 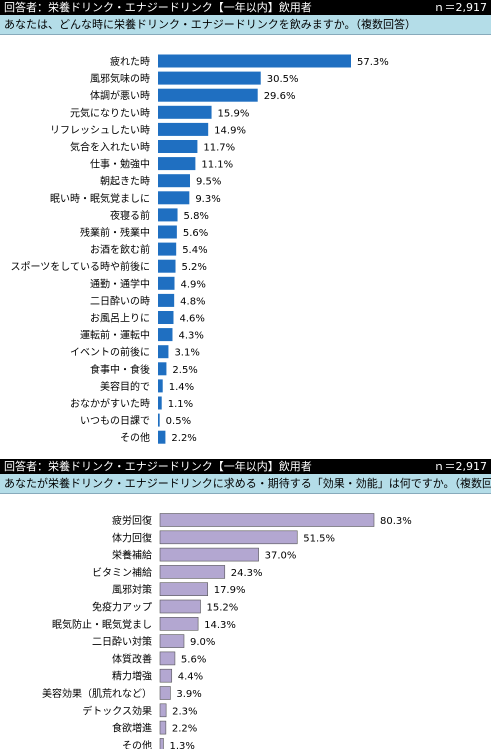 I want to click on value-label: 0.5%, so click(x=178, y=421).